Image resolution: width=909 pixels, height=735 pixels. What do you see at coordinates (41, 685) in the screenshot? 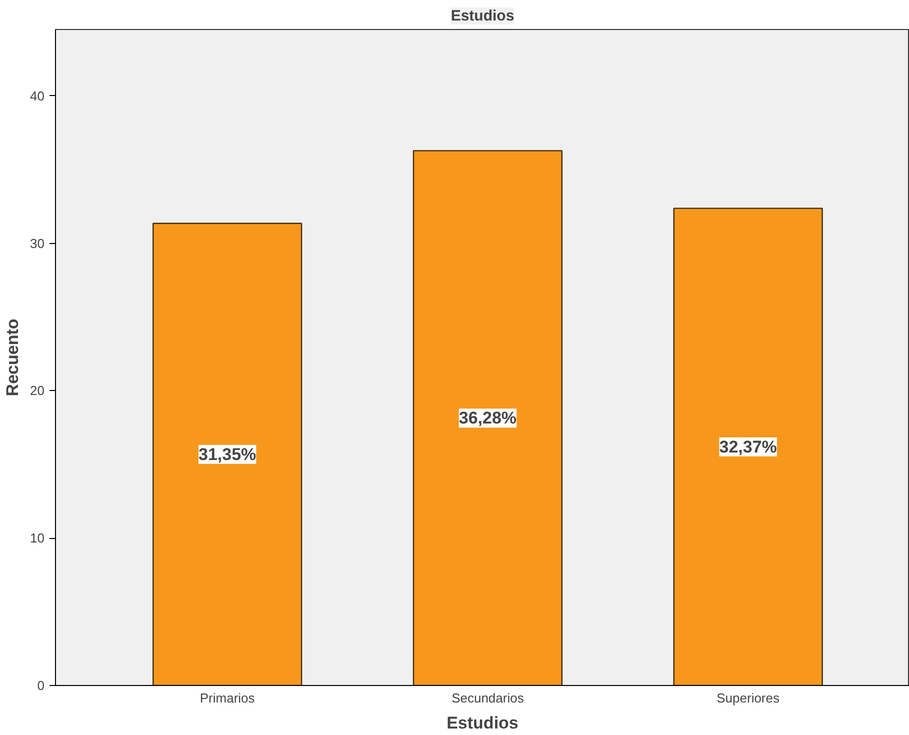
I see `y-tick-label: 0` at bounding box center [41, 685].